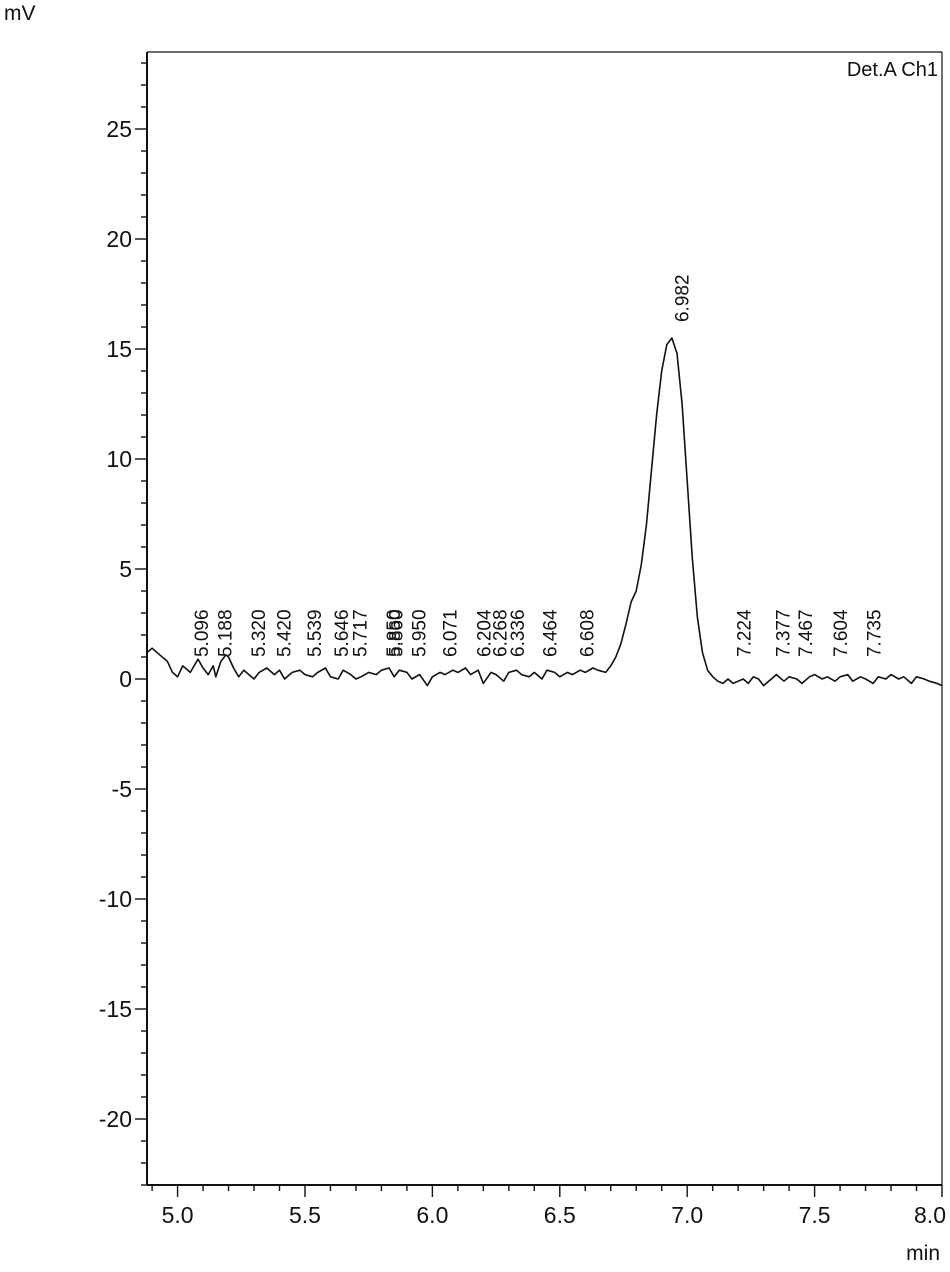 This screenshot has width=950, height=1272. I want to click on y-tick-label: 5, so click(125, 569).